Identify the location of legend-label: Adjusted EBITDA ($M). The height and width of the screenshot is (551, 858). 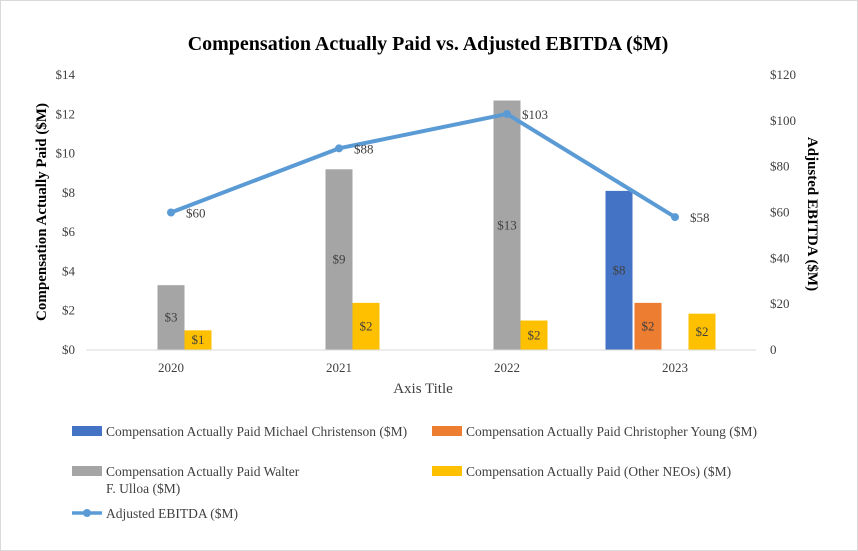
(172, 513).